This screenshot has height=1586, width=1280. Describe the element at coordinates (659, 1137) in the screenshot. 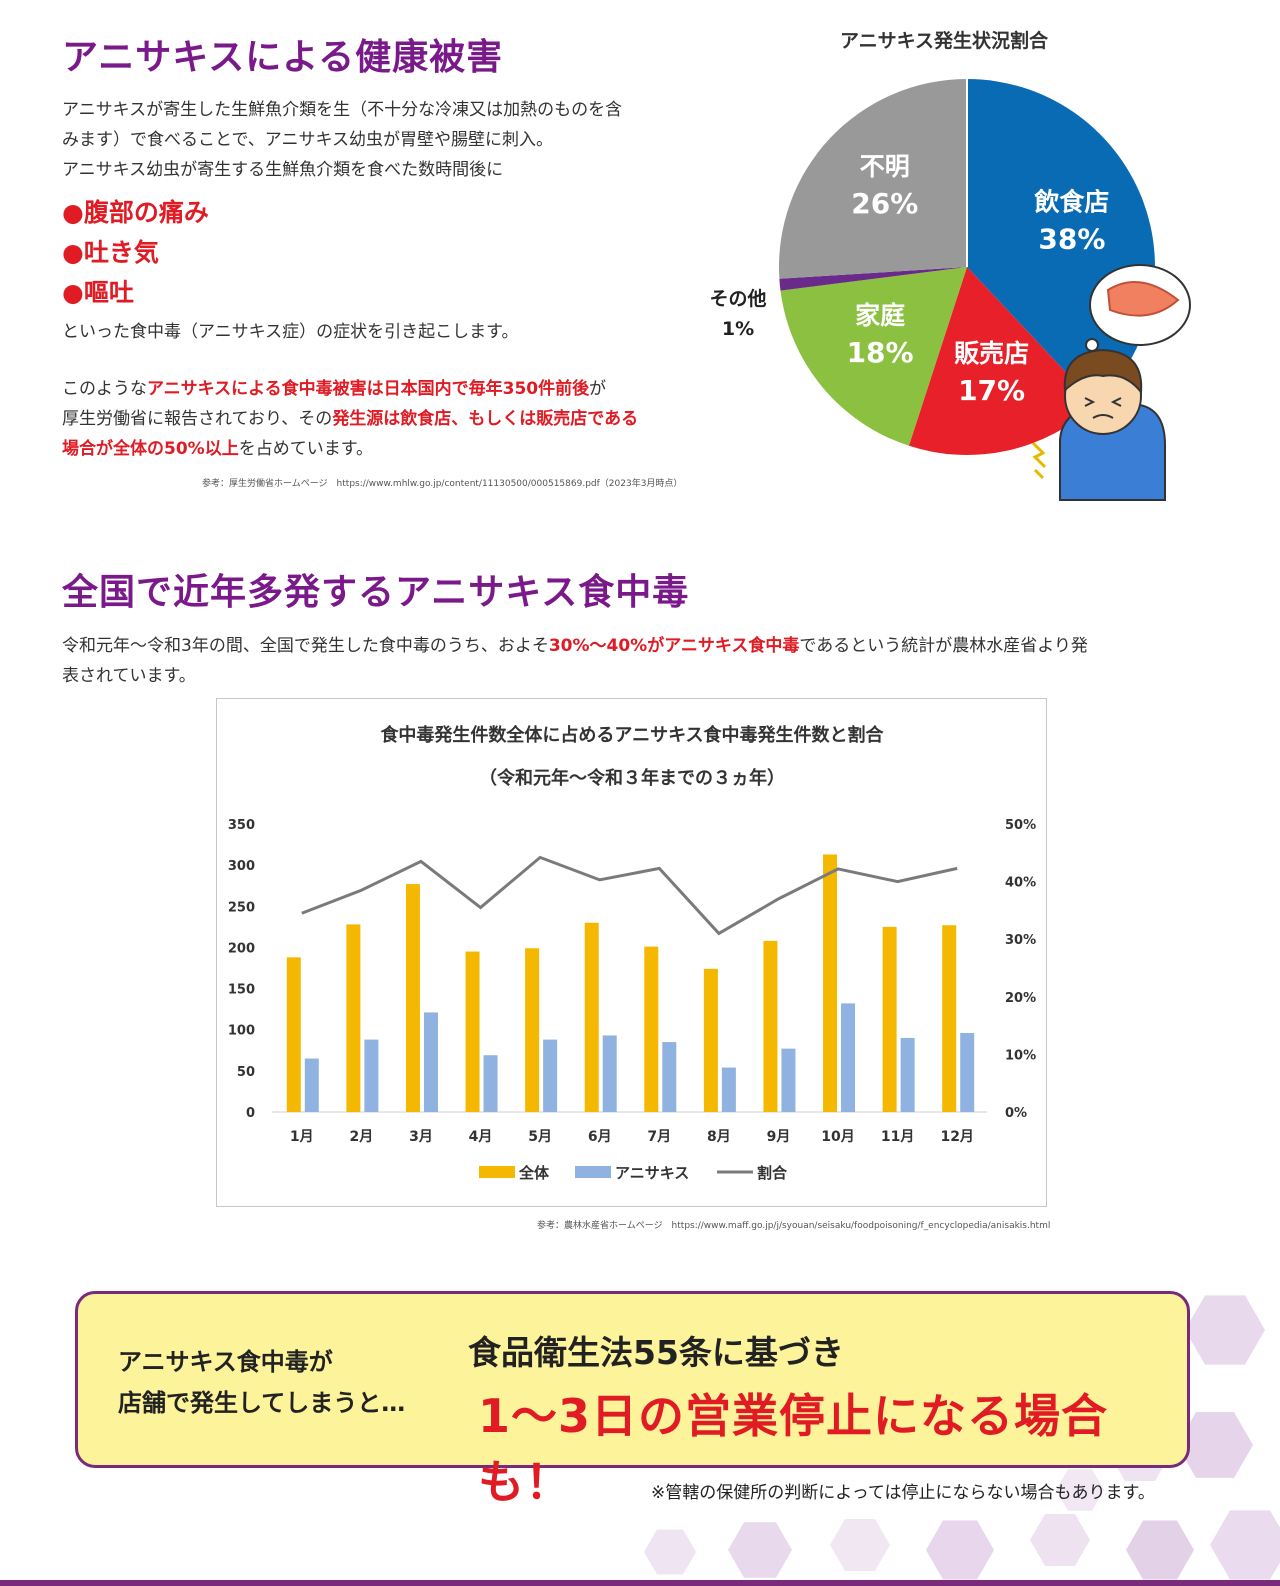

I see `x-tick-label: 7月` at that location.